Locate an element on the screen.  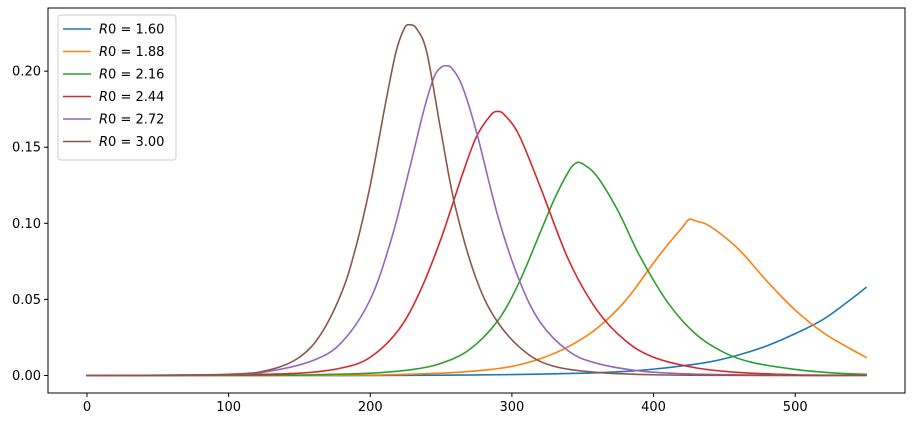
legend-label: R0 = 3.00 is located at coordinates (131, 142).